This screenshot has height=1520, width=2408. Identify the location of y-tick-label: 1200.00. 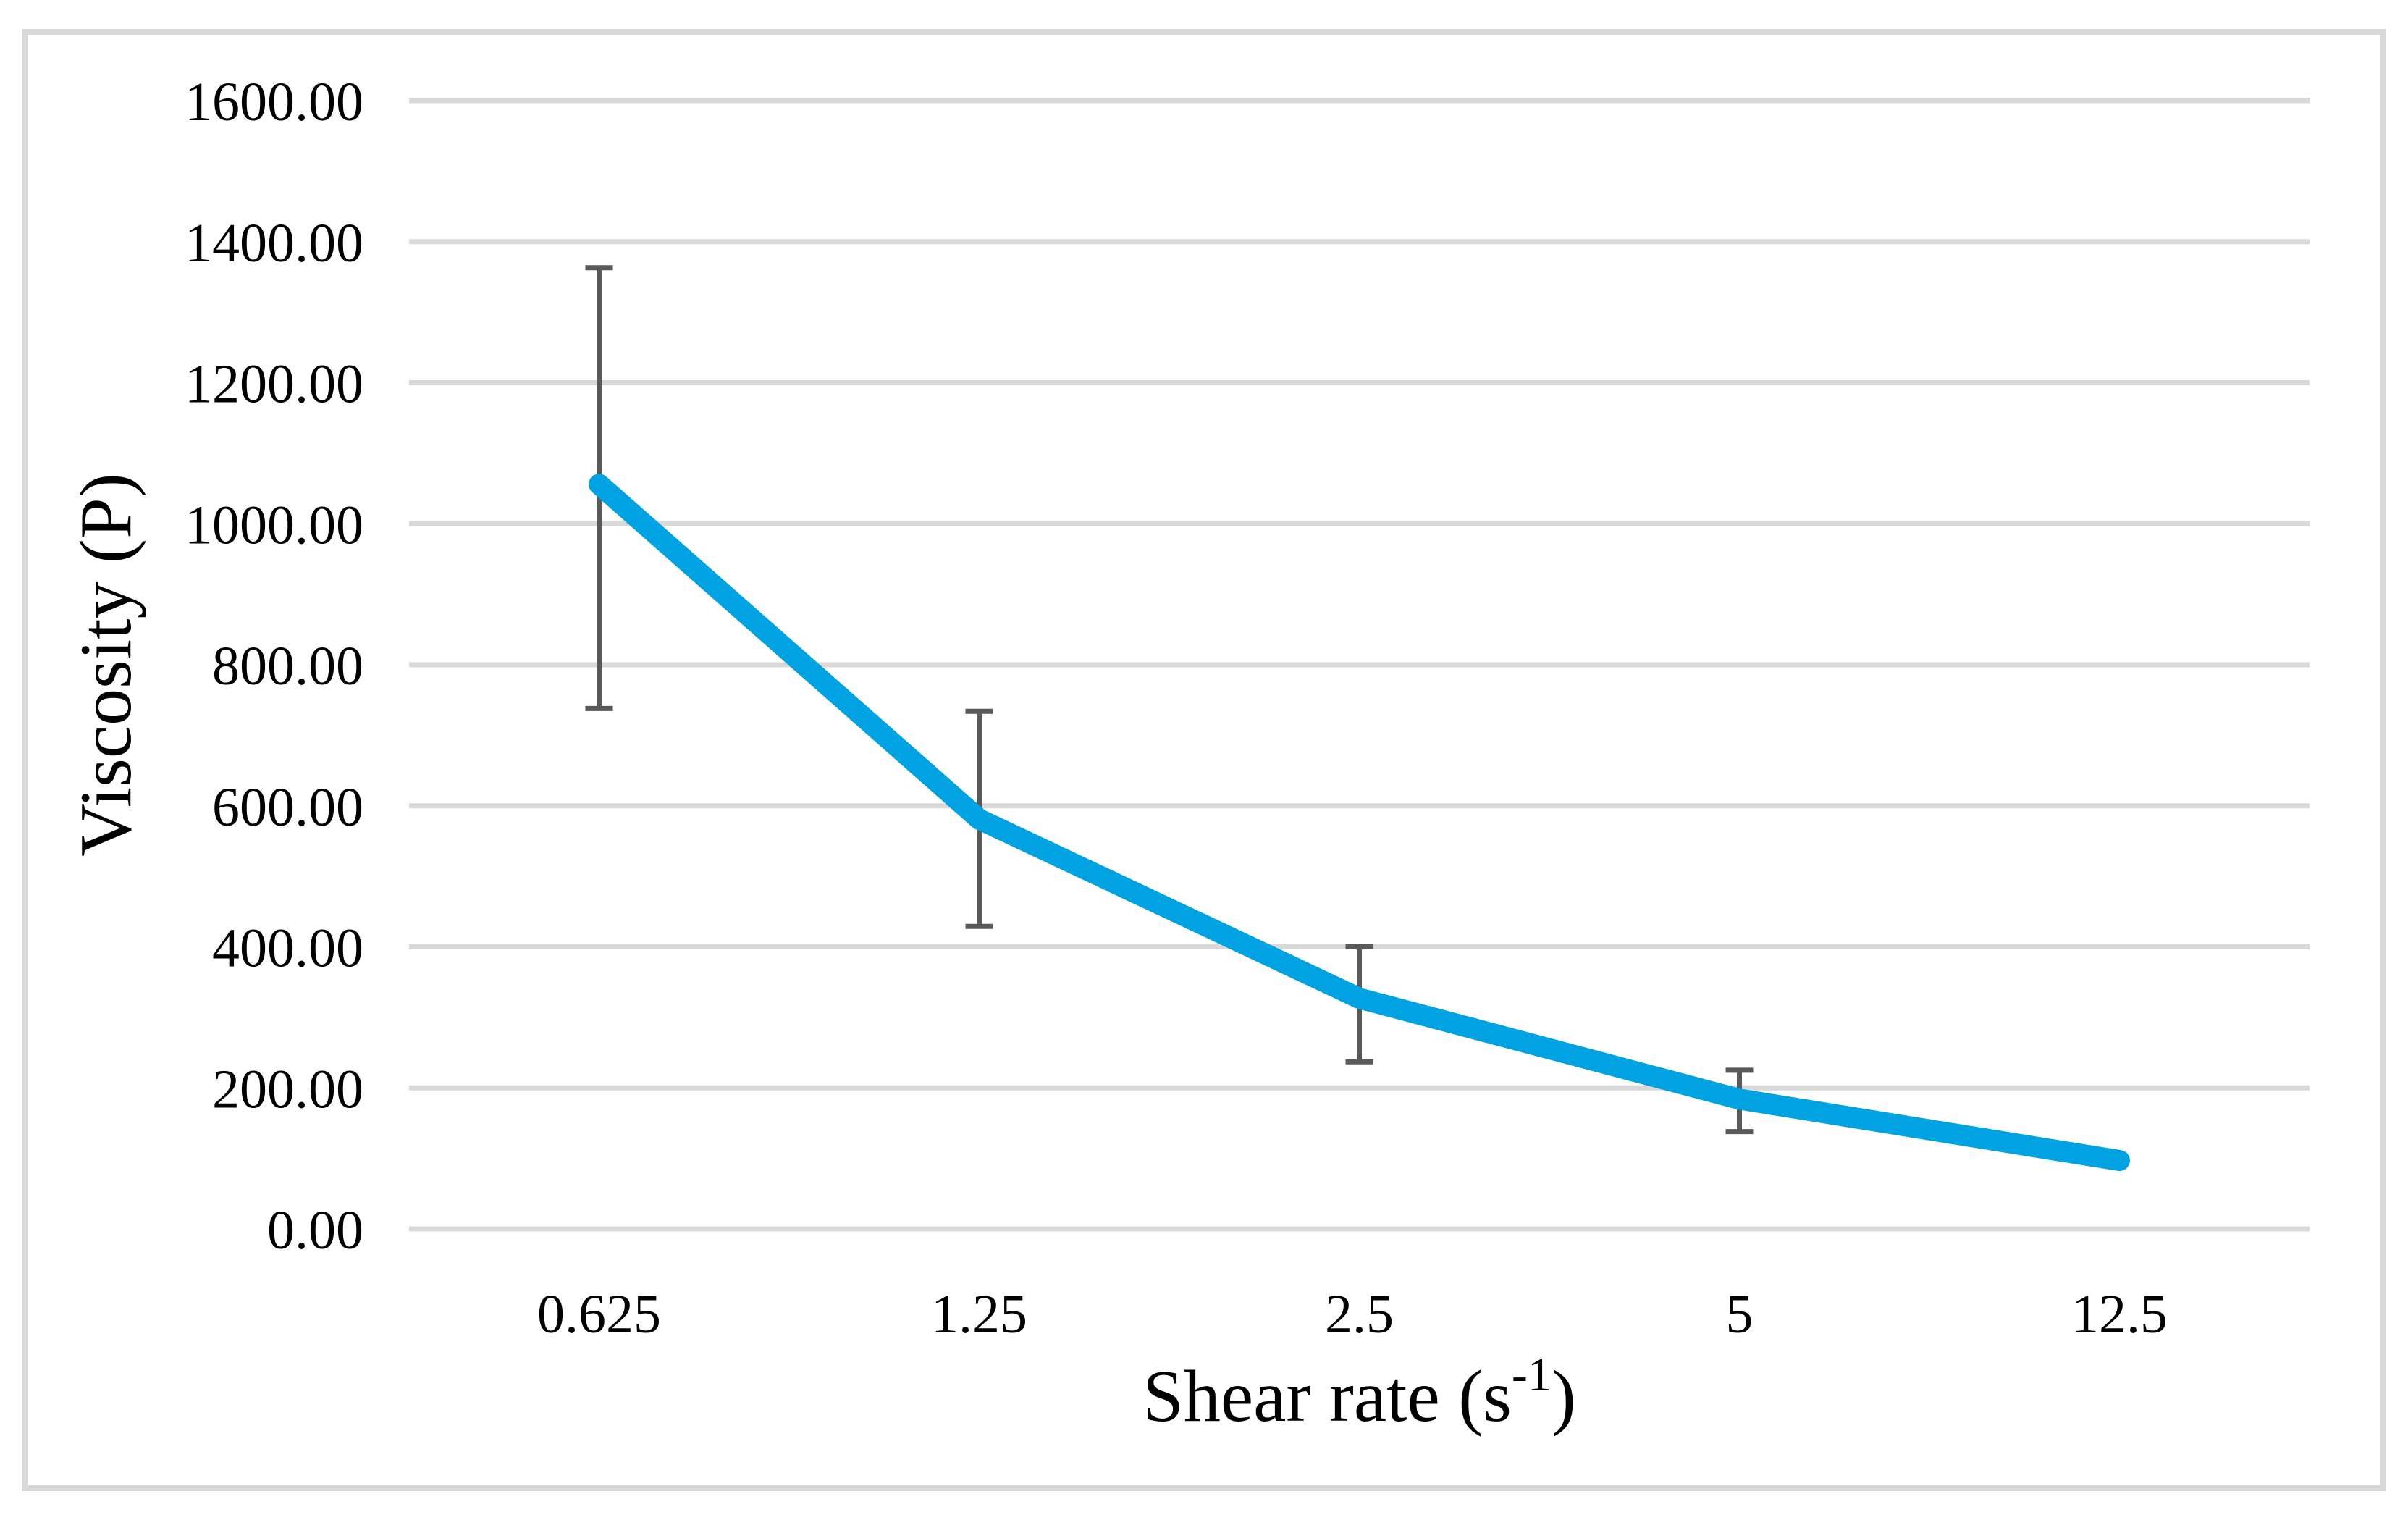
(274, 384).